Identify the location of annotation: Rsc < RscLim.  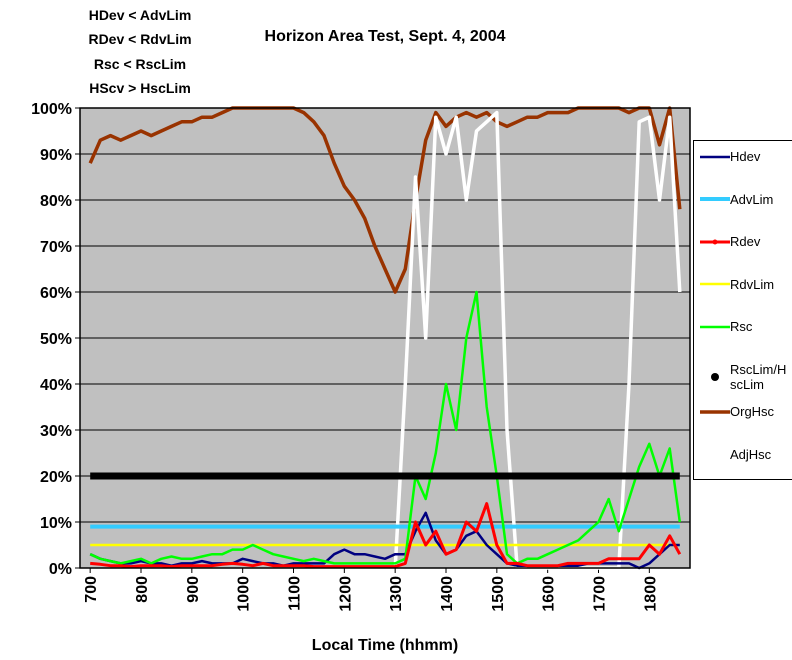
(140, 64).